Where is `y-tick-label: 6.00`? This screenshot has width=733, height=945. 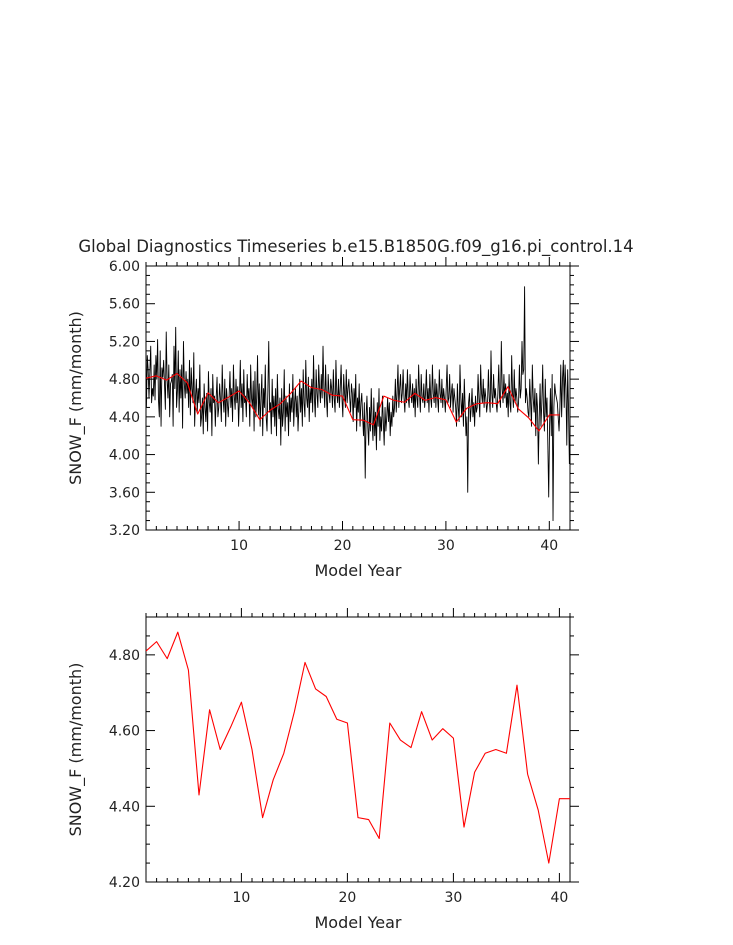
y-tick-label: 6.00 is located at coordinates (124, 267).